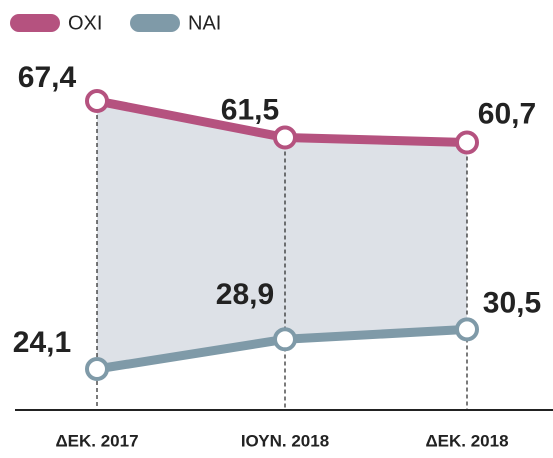 The image size is (553, 458). What do you see at coordinates (285, 440) in the screenshot?
I see `x-tick-label: ΙΟΥΝ. 2018` at bounding box center [285, 440].